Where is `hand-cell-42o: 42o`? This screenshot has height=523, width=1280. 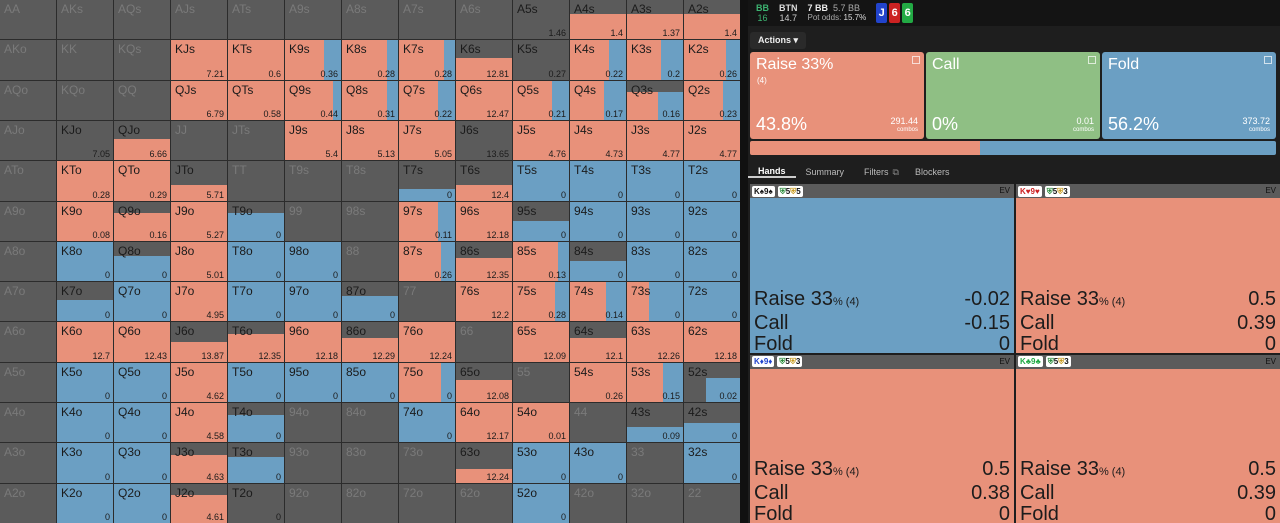 hand-cell-42o: 42o is located at coordinates (598, 503).